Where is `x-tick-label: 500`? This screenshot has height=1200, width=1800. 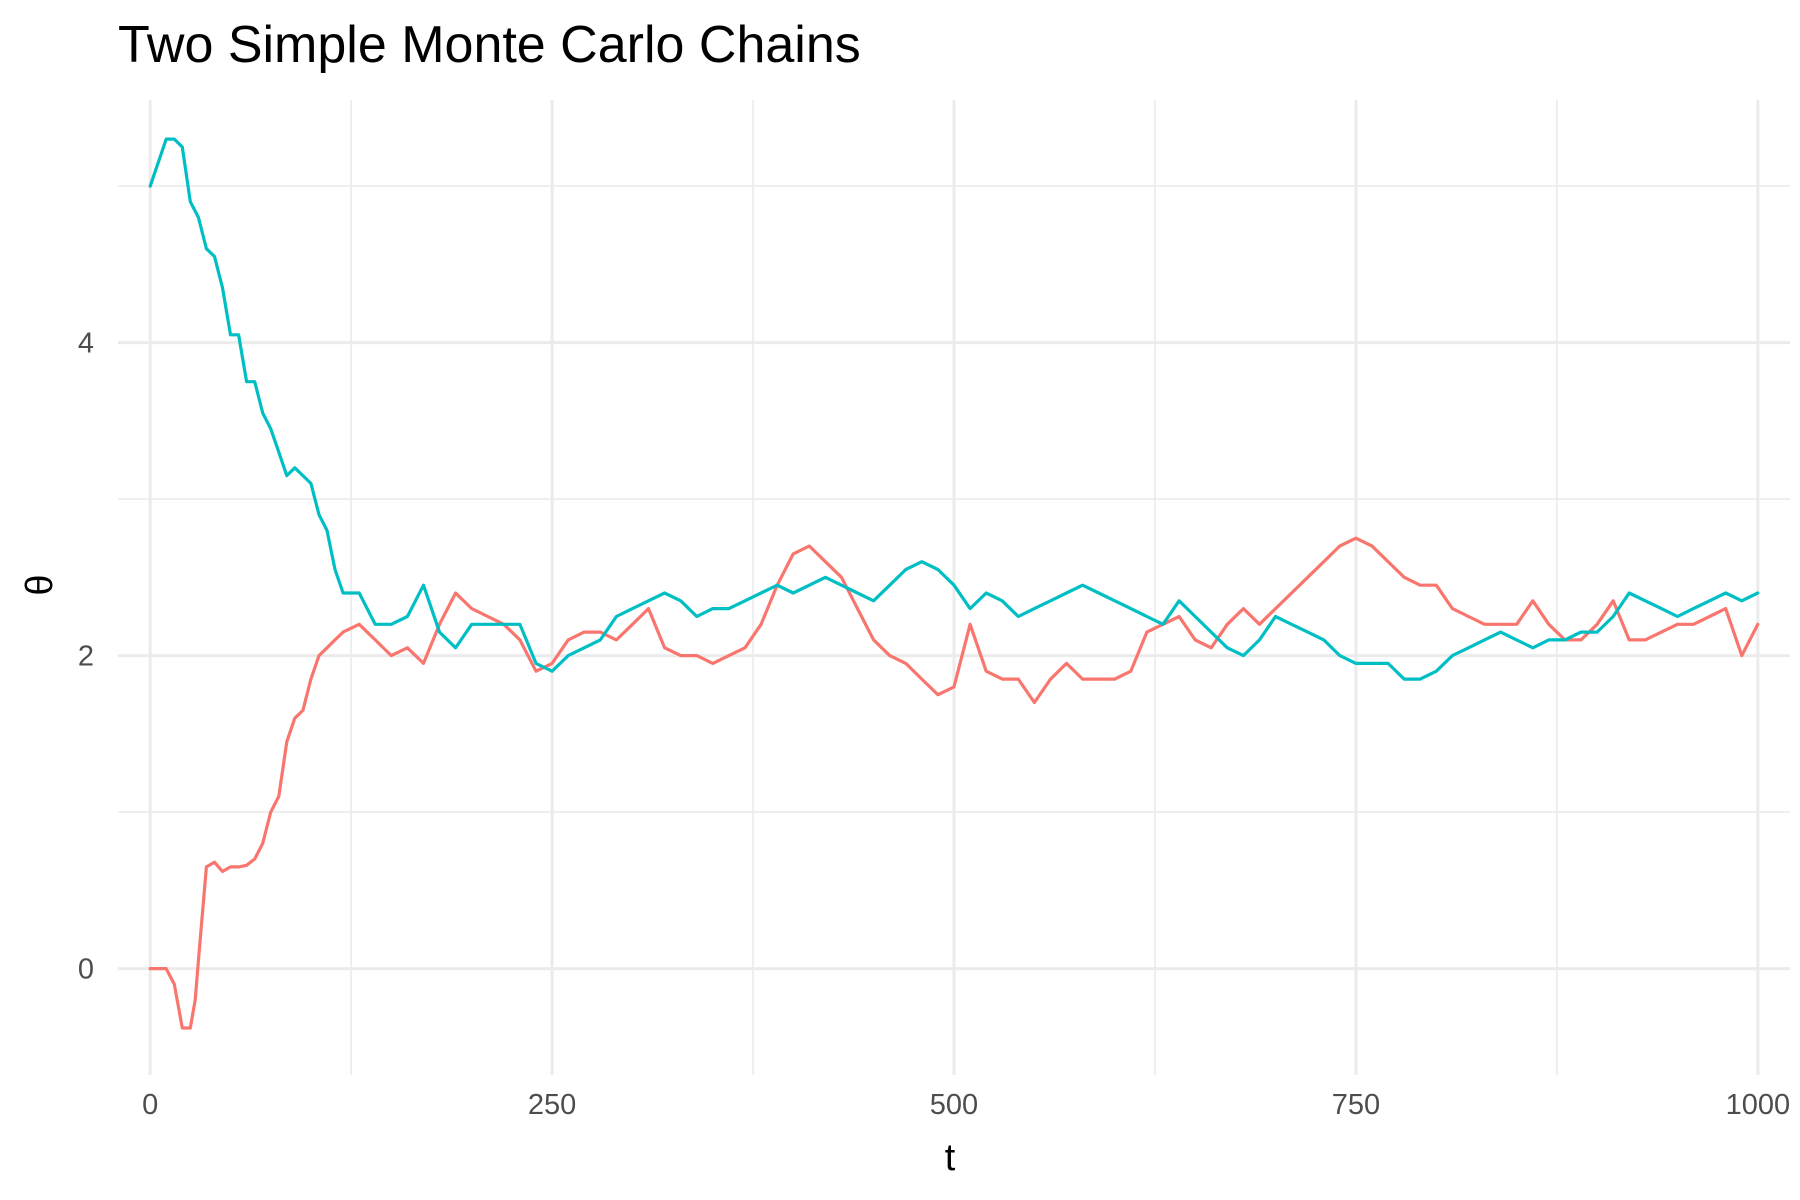
x-tick-label: 500 is located at coordinates (954, 1105).